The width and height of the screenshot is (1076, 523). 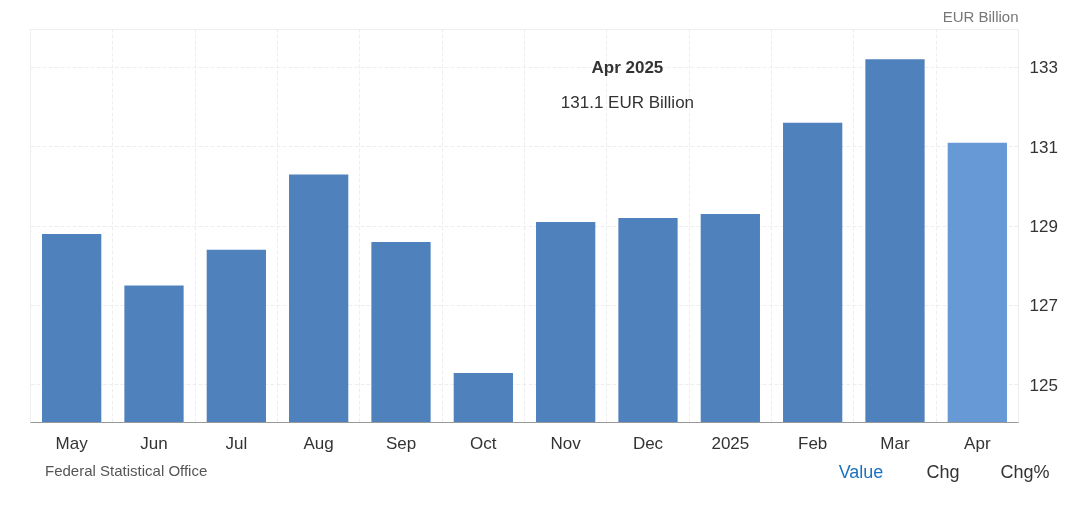 I want to click on x-tick-label: Aug, so click(x=318, y=443).